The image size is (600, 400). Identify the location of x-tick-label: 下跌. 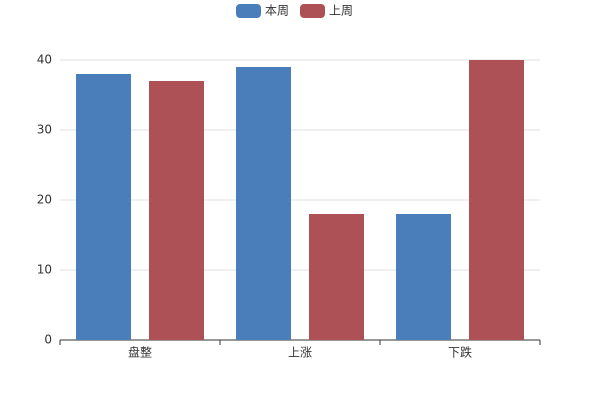
(460, 352).